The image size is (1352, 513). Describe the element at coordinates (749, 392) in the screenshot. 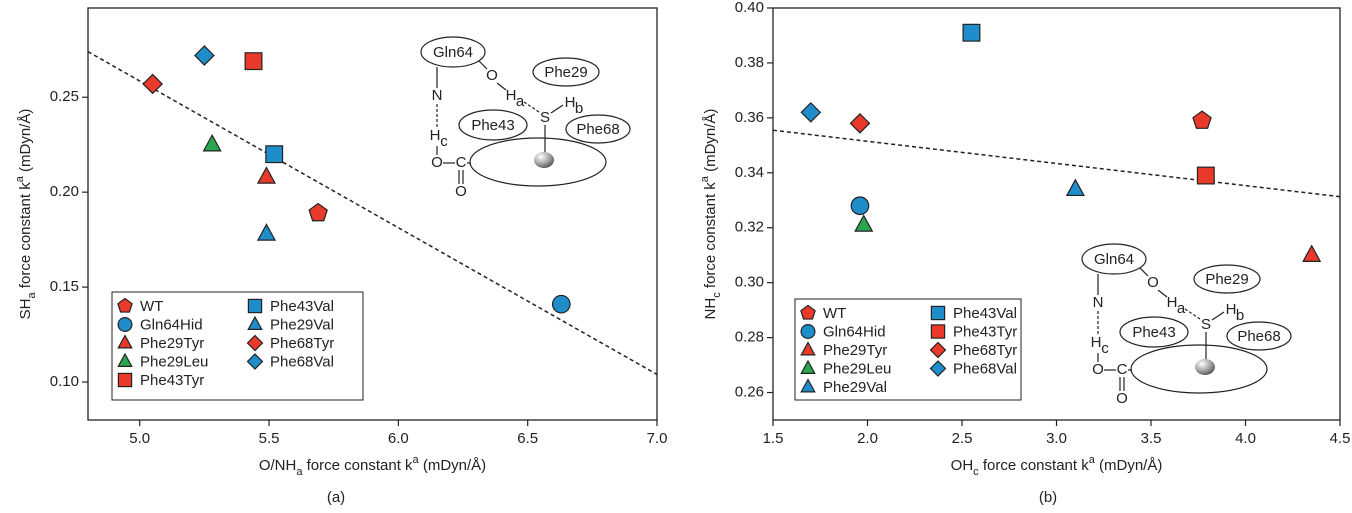

I see `y-tick-label: 0.26` at that location.